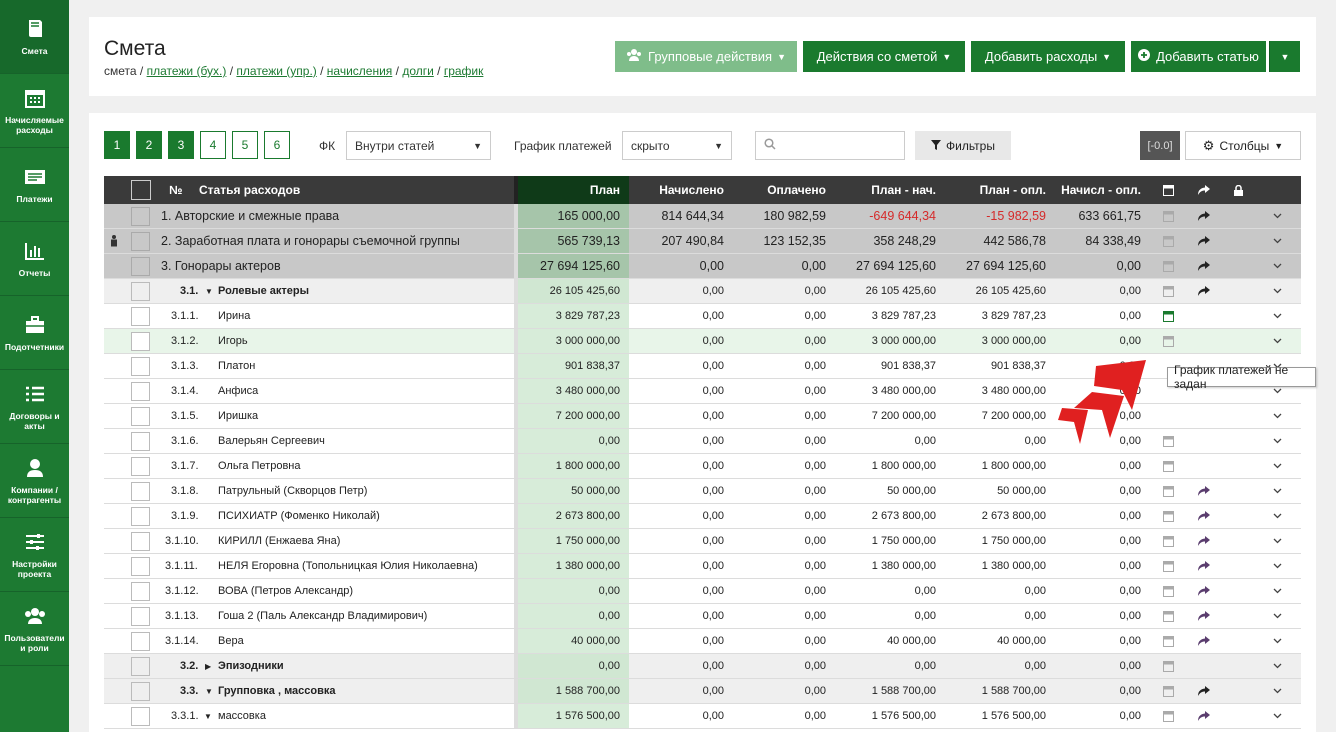 The width and height of the screenshot is (1336, 732). Describe the element at coordinates (903, 190) in the screenshot. I see `col-header-plan-accrued: План - нач.` at that location.